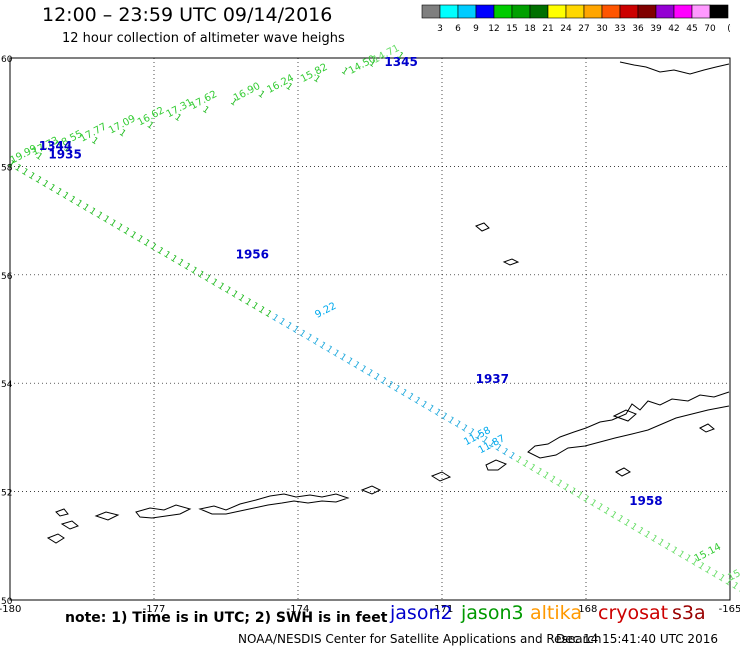 Image resolution: width=740 pixels, height=650 pixels. I want to click on x-tick-label: -168, so click(586, 609).